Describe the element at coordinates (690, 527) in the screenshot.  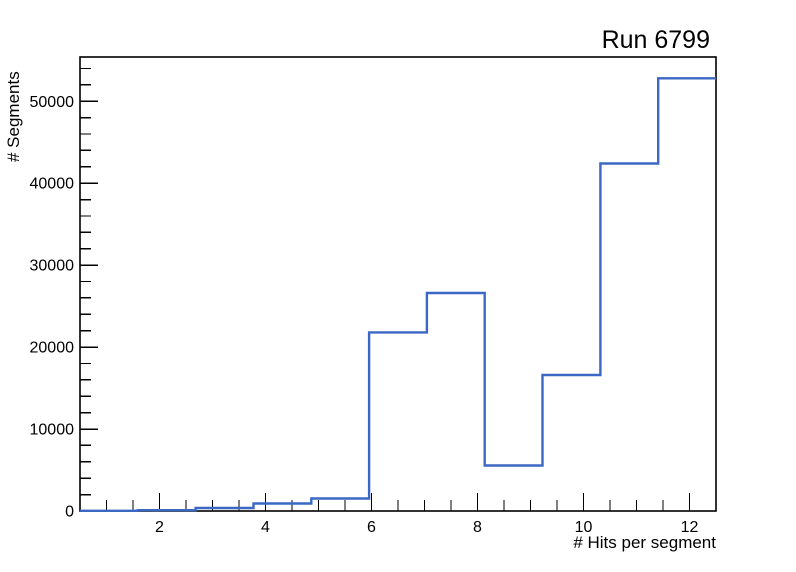
I see `x-tick-label: 12` at that location.